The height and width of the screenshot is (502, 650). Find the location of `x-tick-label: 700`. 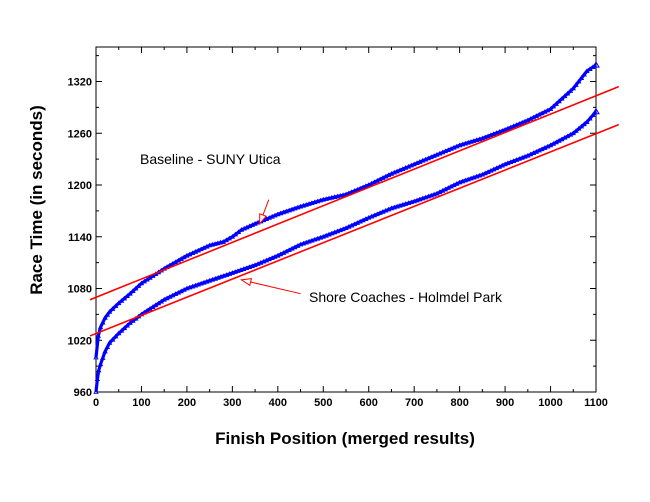

x-tick-label: 700 is located at coordinates (414, 403).